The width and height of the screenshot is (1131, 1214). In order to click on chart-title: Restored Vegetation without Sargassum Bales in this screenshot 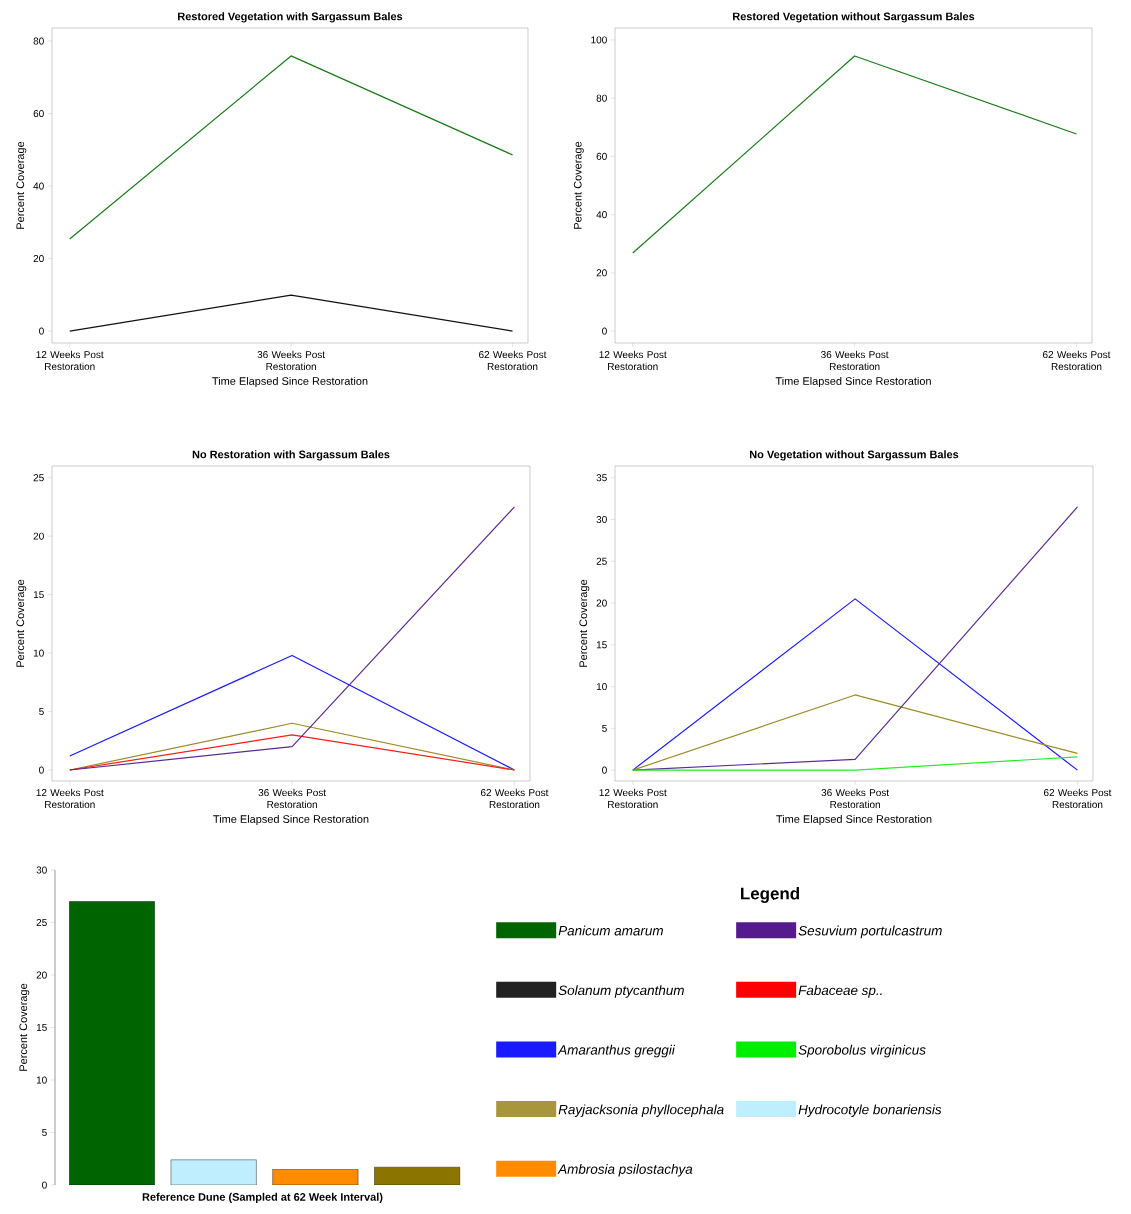, I will do `click(854, 17)`.